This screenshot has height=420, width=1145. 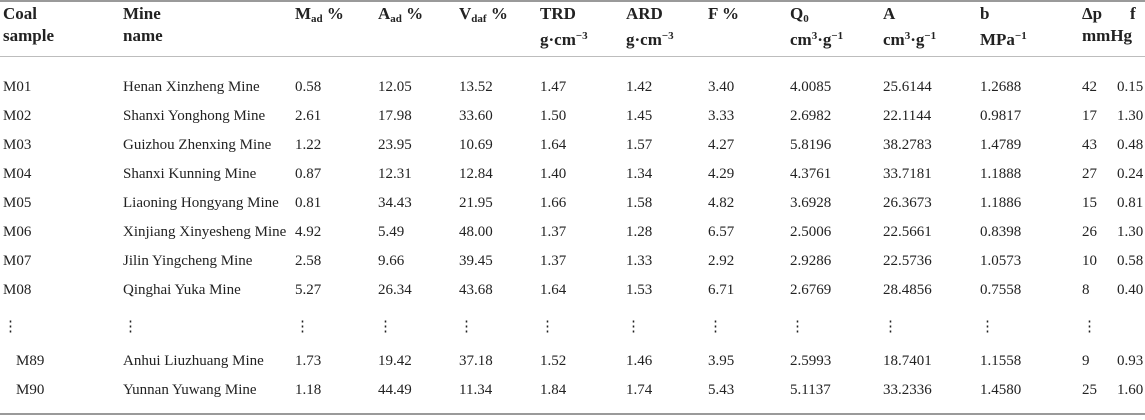 What do you see at coordinates (1130, 174) in the screenshot?
I see `table-cell: 0.24` at bounding box center [1130, 174].